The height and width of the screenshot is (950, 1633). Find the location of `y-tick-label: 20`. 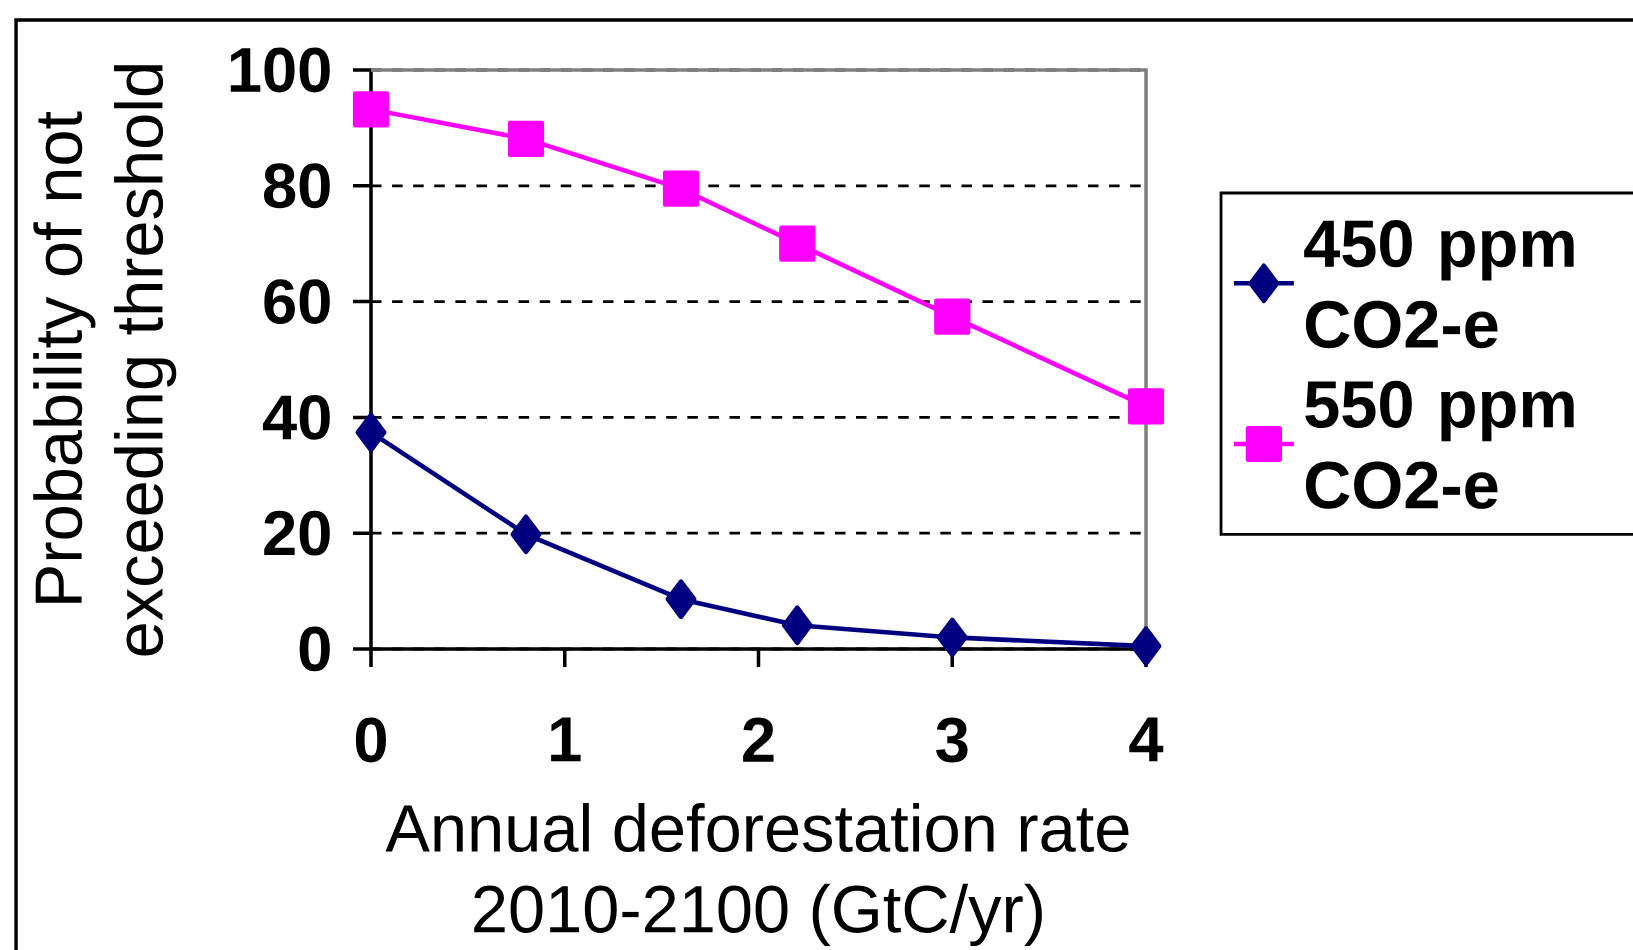

y-tick-label: 20 is located at coordinates (297, 533).